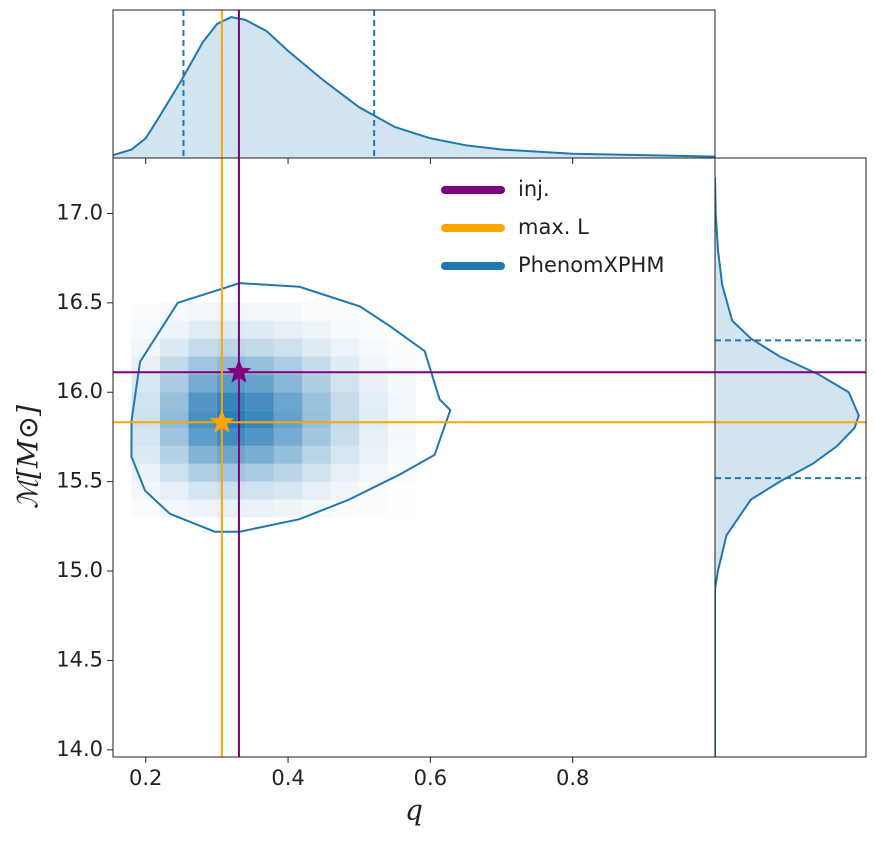 Image resolution: width=875 pixels, height=843 pixels. I want to click on y-tick-label: 16.0, so click(79, 391).